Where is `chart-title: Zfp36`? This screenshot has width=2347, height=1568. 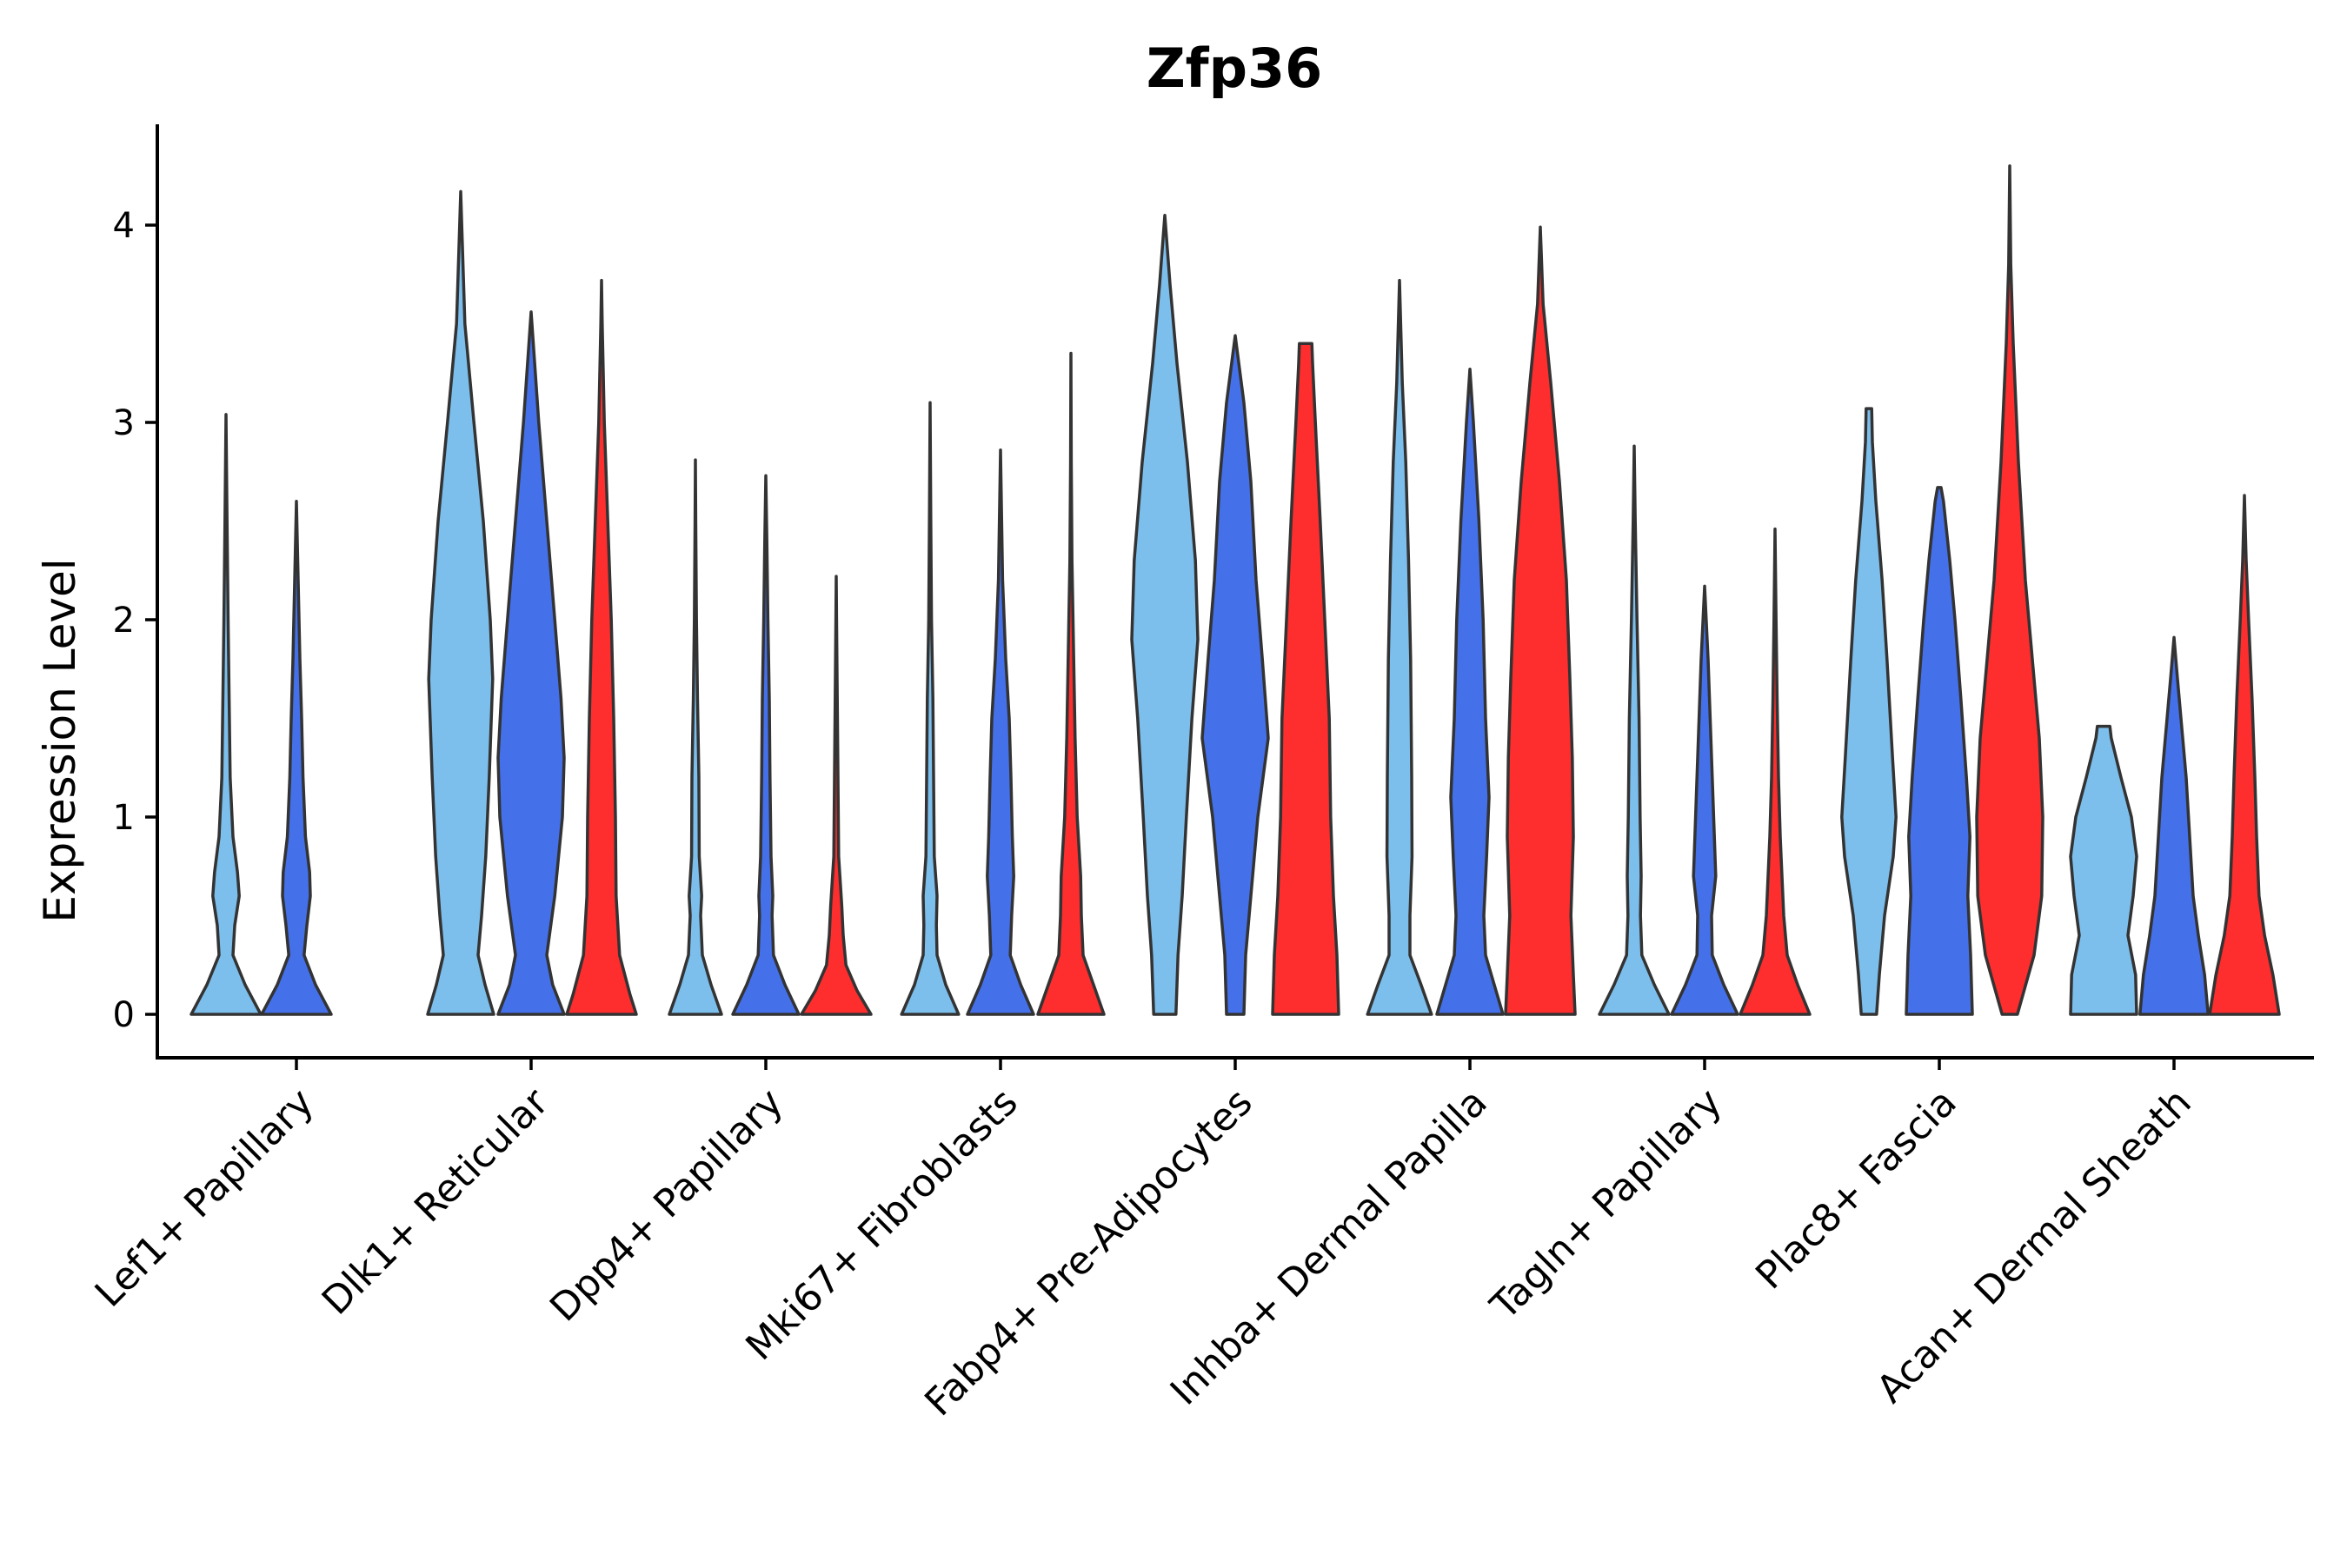 chart-title: Zfp36 is located at coordinates (1235, 68).